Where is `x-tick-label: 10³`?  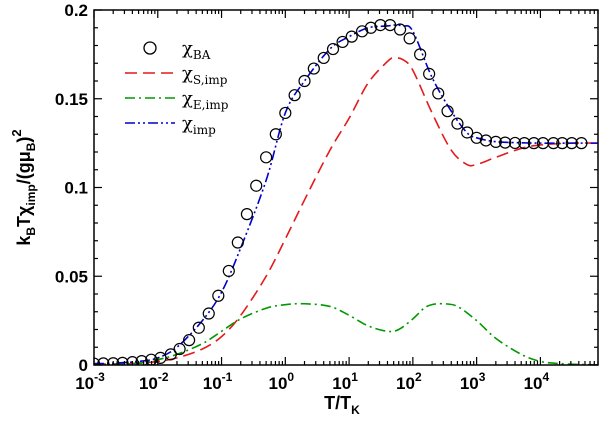 x-tick-label: 10³ is located at coordinates (473, 381).